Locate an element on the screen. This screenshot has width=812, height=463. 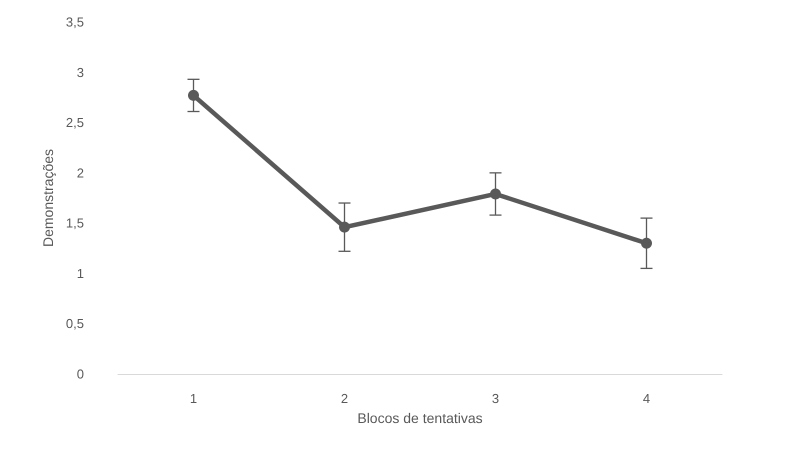
y-tick-label: 2 is located at coordinates (80, 172).